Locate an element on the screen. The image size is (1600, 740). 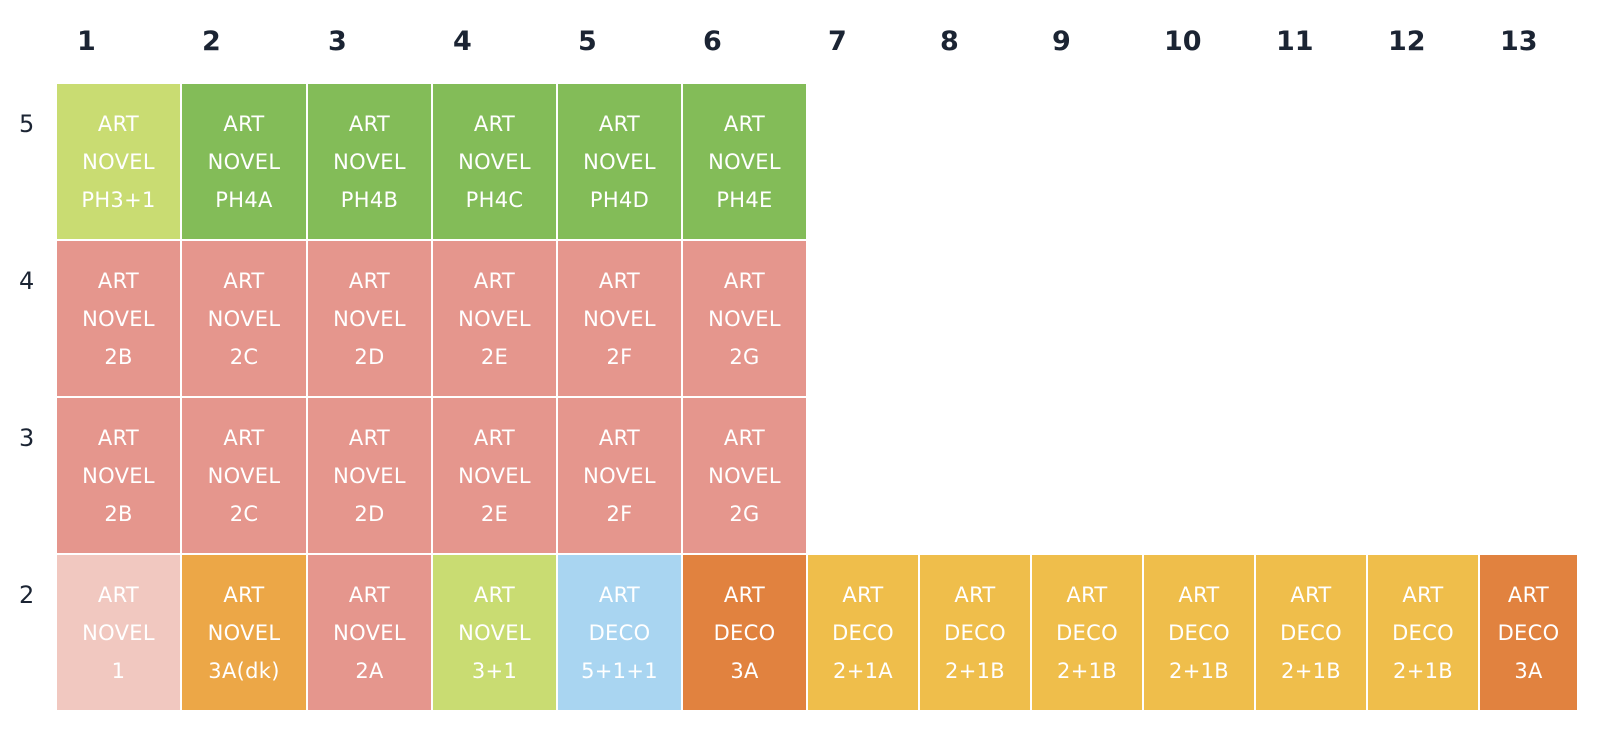
unit-cell: ART NOVEL 3+1 is located at coordinates (494, 632).